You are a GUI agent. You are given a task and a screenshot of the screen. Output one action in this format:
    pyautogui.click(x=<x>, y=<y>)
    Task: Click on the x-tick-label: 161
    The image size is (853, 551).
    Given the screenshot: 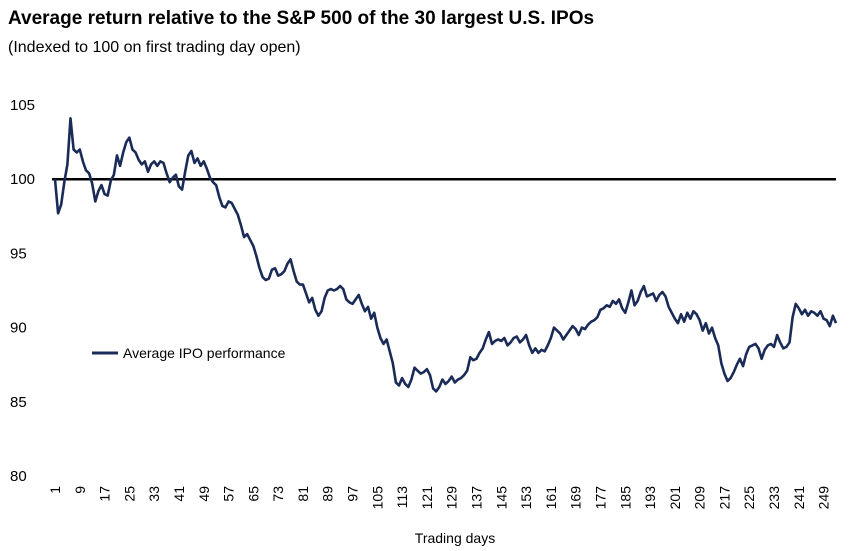 What is the action you would take?
    pyautogui.click(x=551, y=498)
    